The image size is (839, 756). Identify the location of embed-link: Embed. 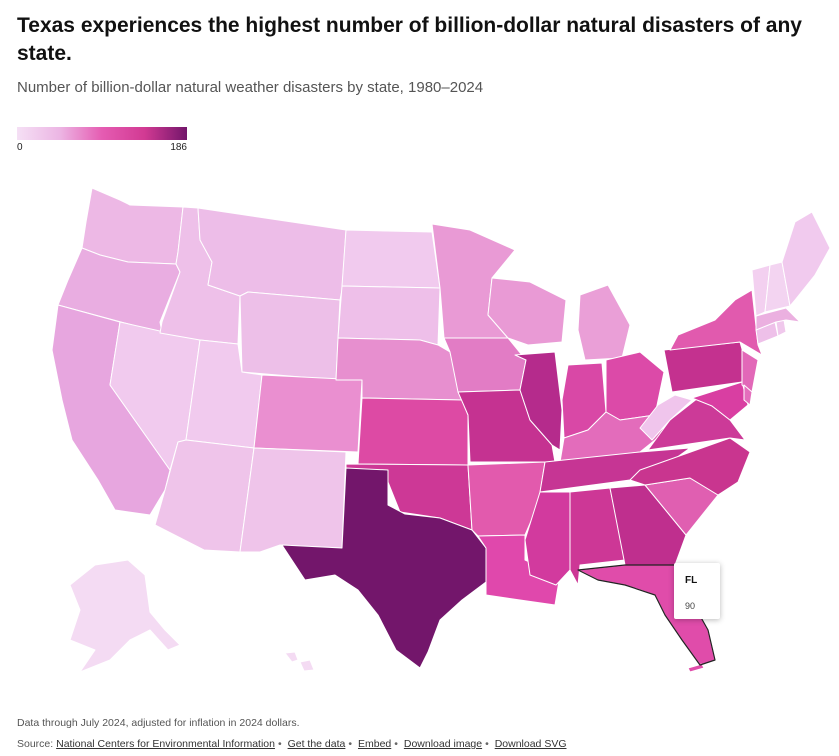
(374, 744).